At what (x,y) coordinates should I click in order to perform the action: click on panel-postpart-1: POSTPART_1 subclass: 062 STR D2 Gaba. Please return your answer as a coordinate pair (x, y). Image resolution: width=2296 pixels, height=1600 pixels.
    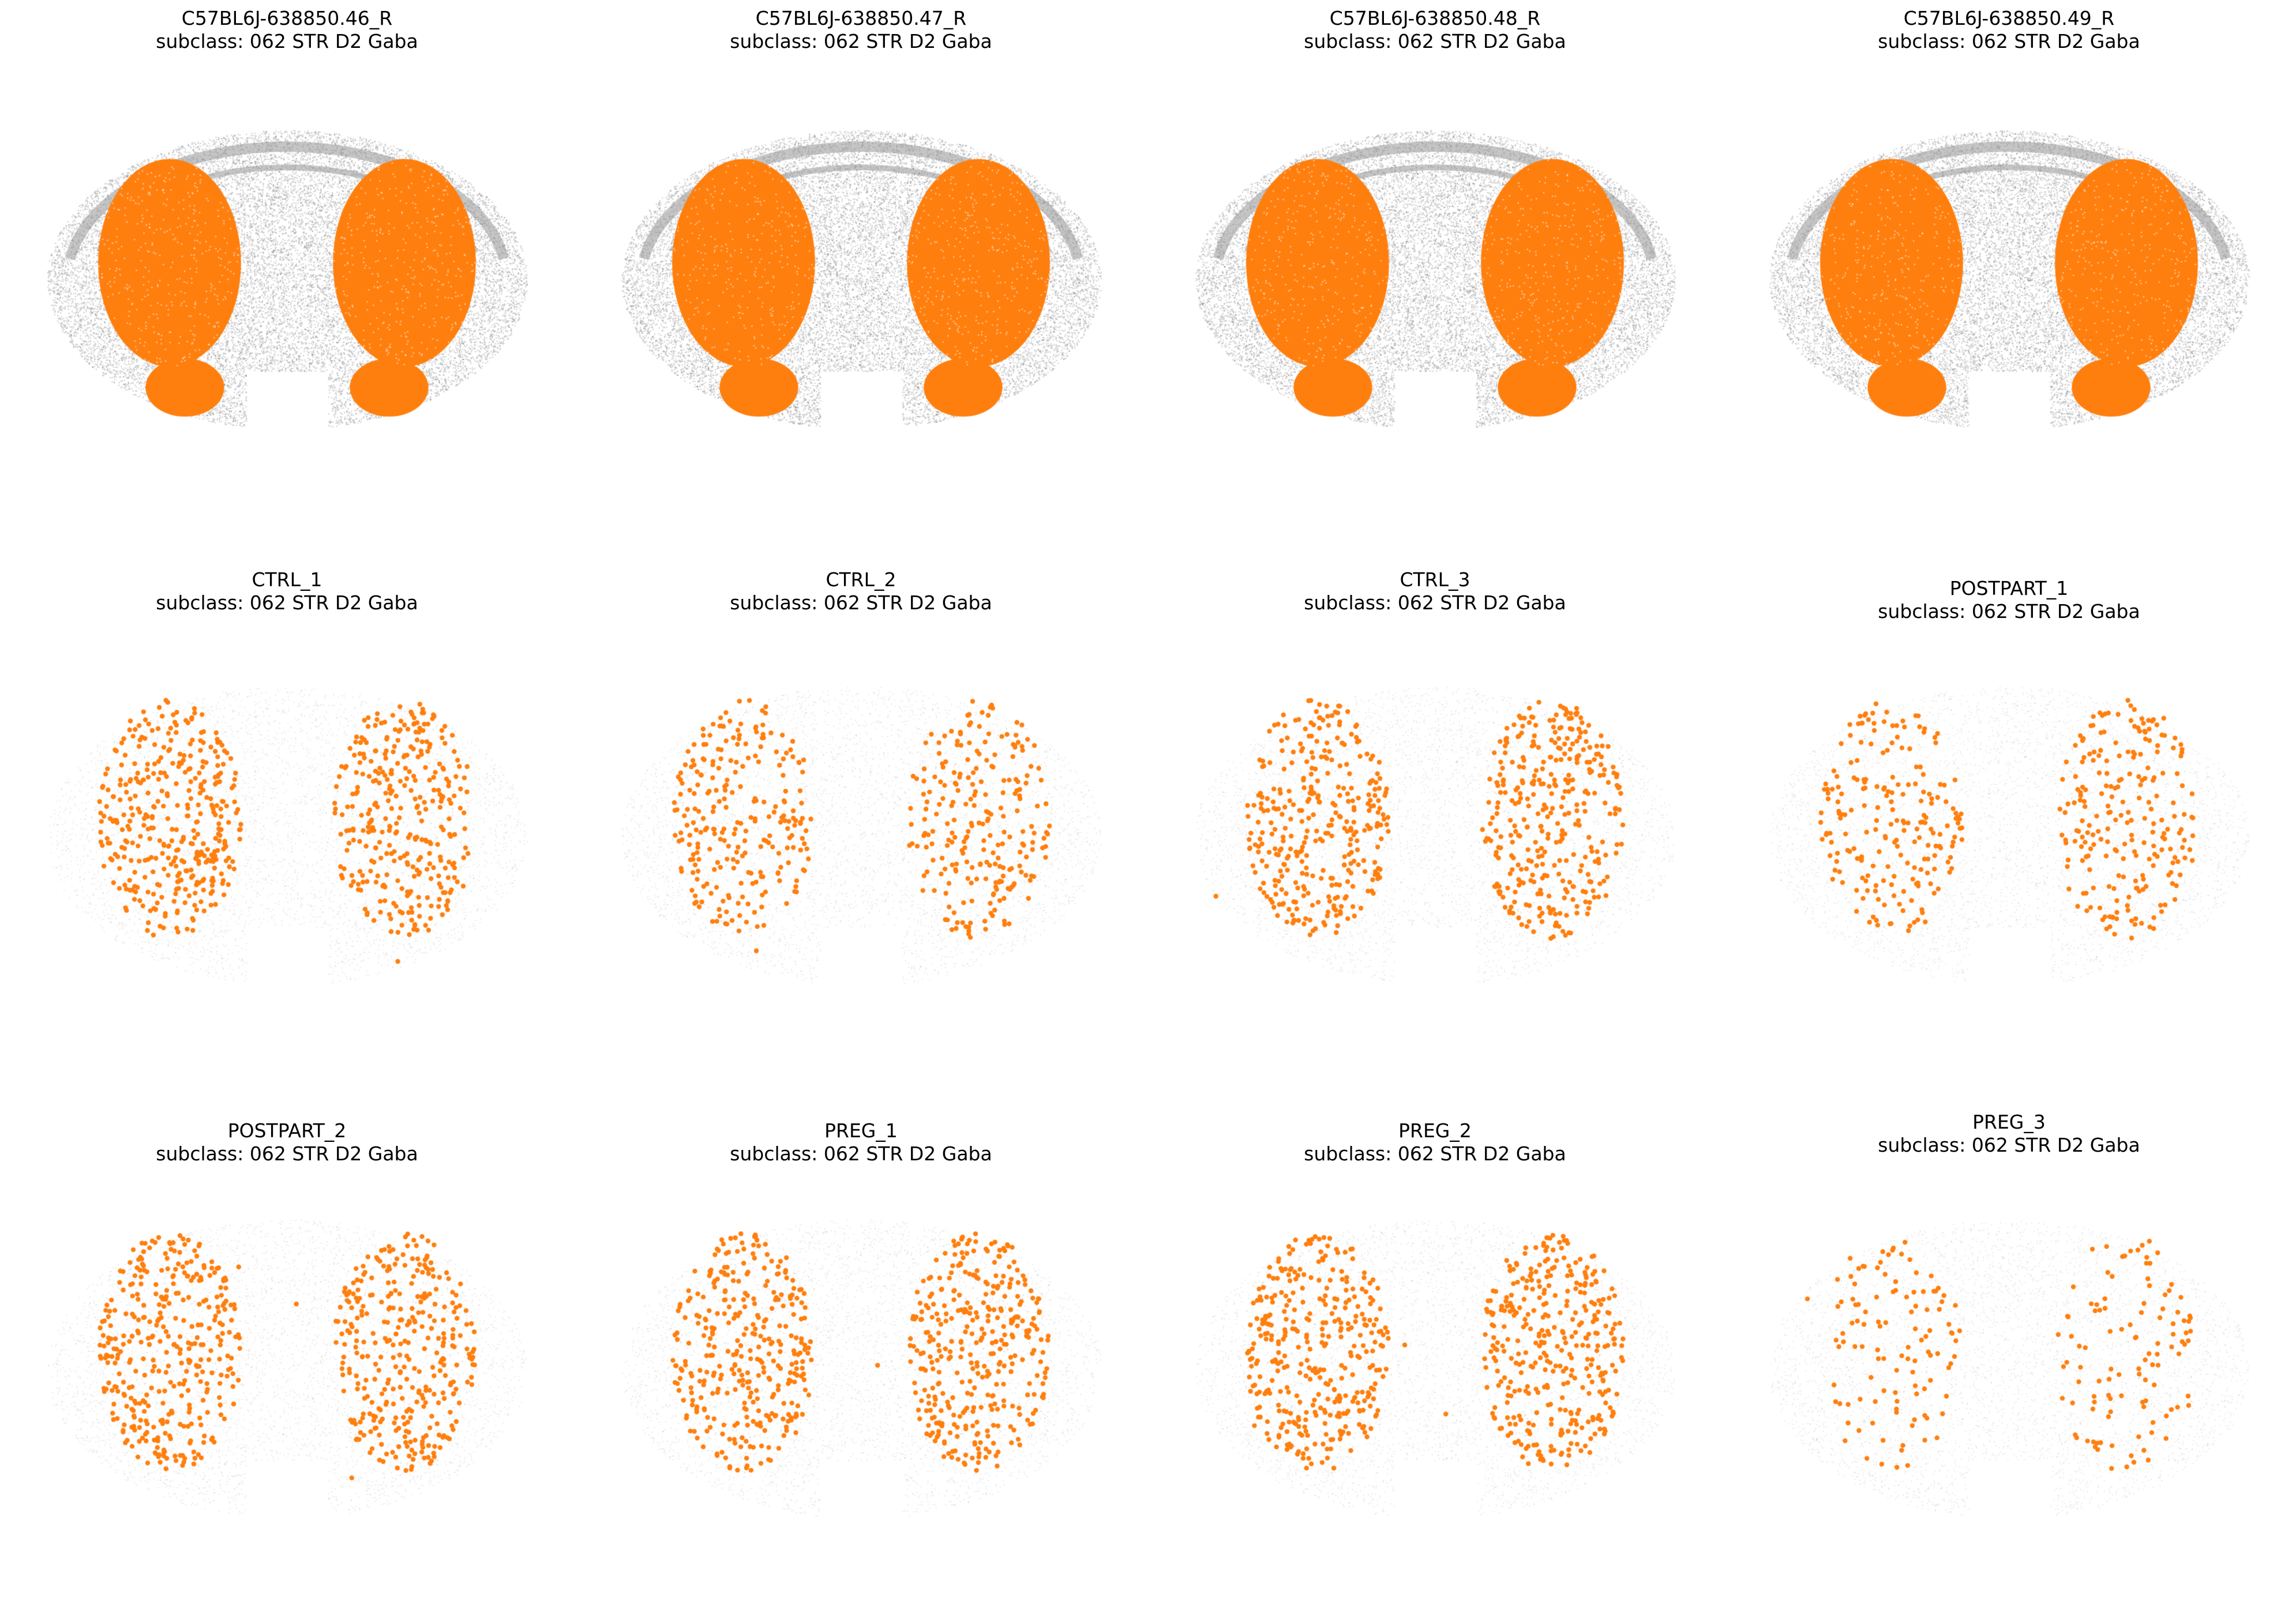
    Looking at the image, I should click on (2009, 800).